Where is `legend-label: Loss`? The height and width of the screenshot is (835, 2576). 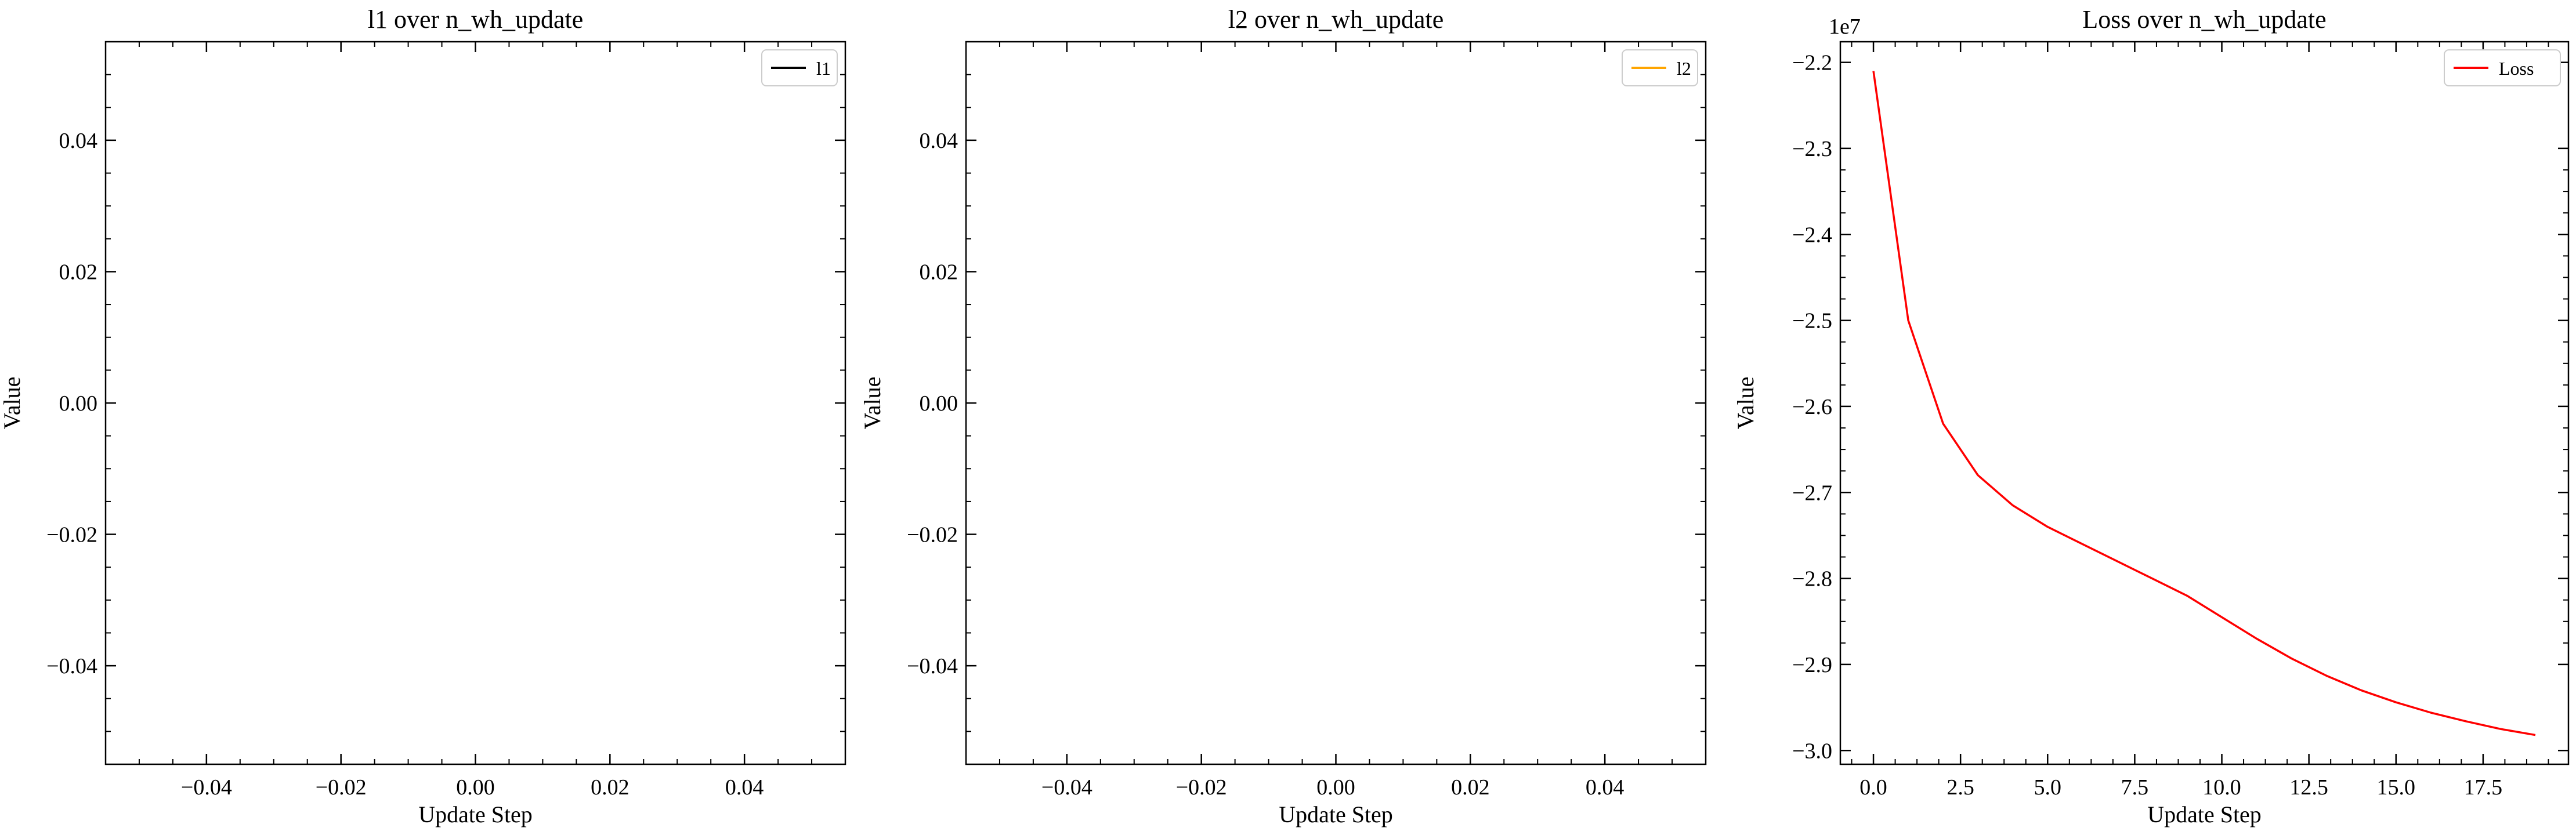 legend-label: Loss is located at coordinates (2516, 69).